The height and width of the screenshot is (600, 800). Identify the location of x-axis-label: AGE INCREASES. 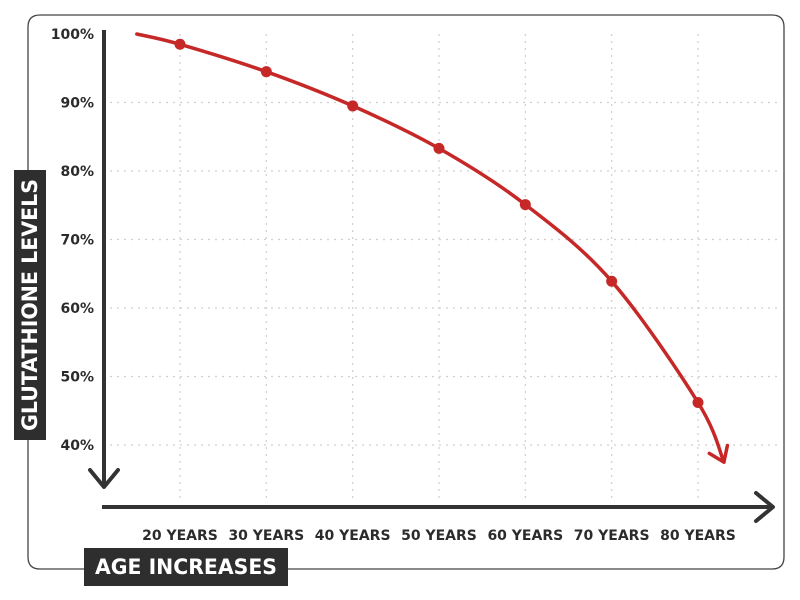
(186, 567).